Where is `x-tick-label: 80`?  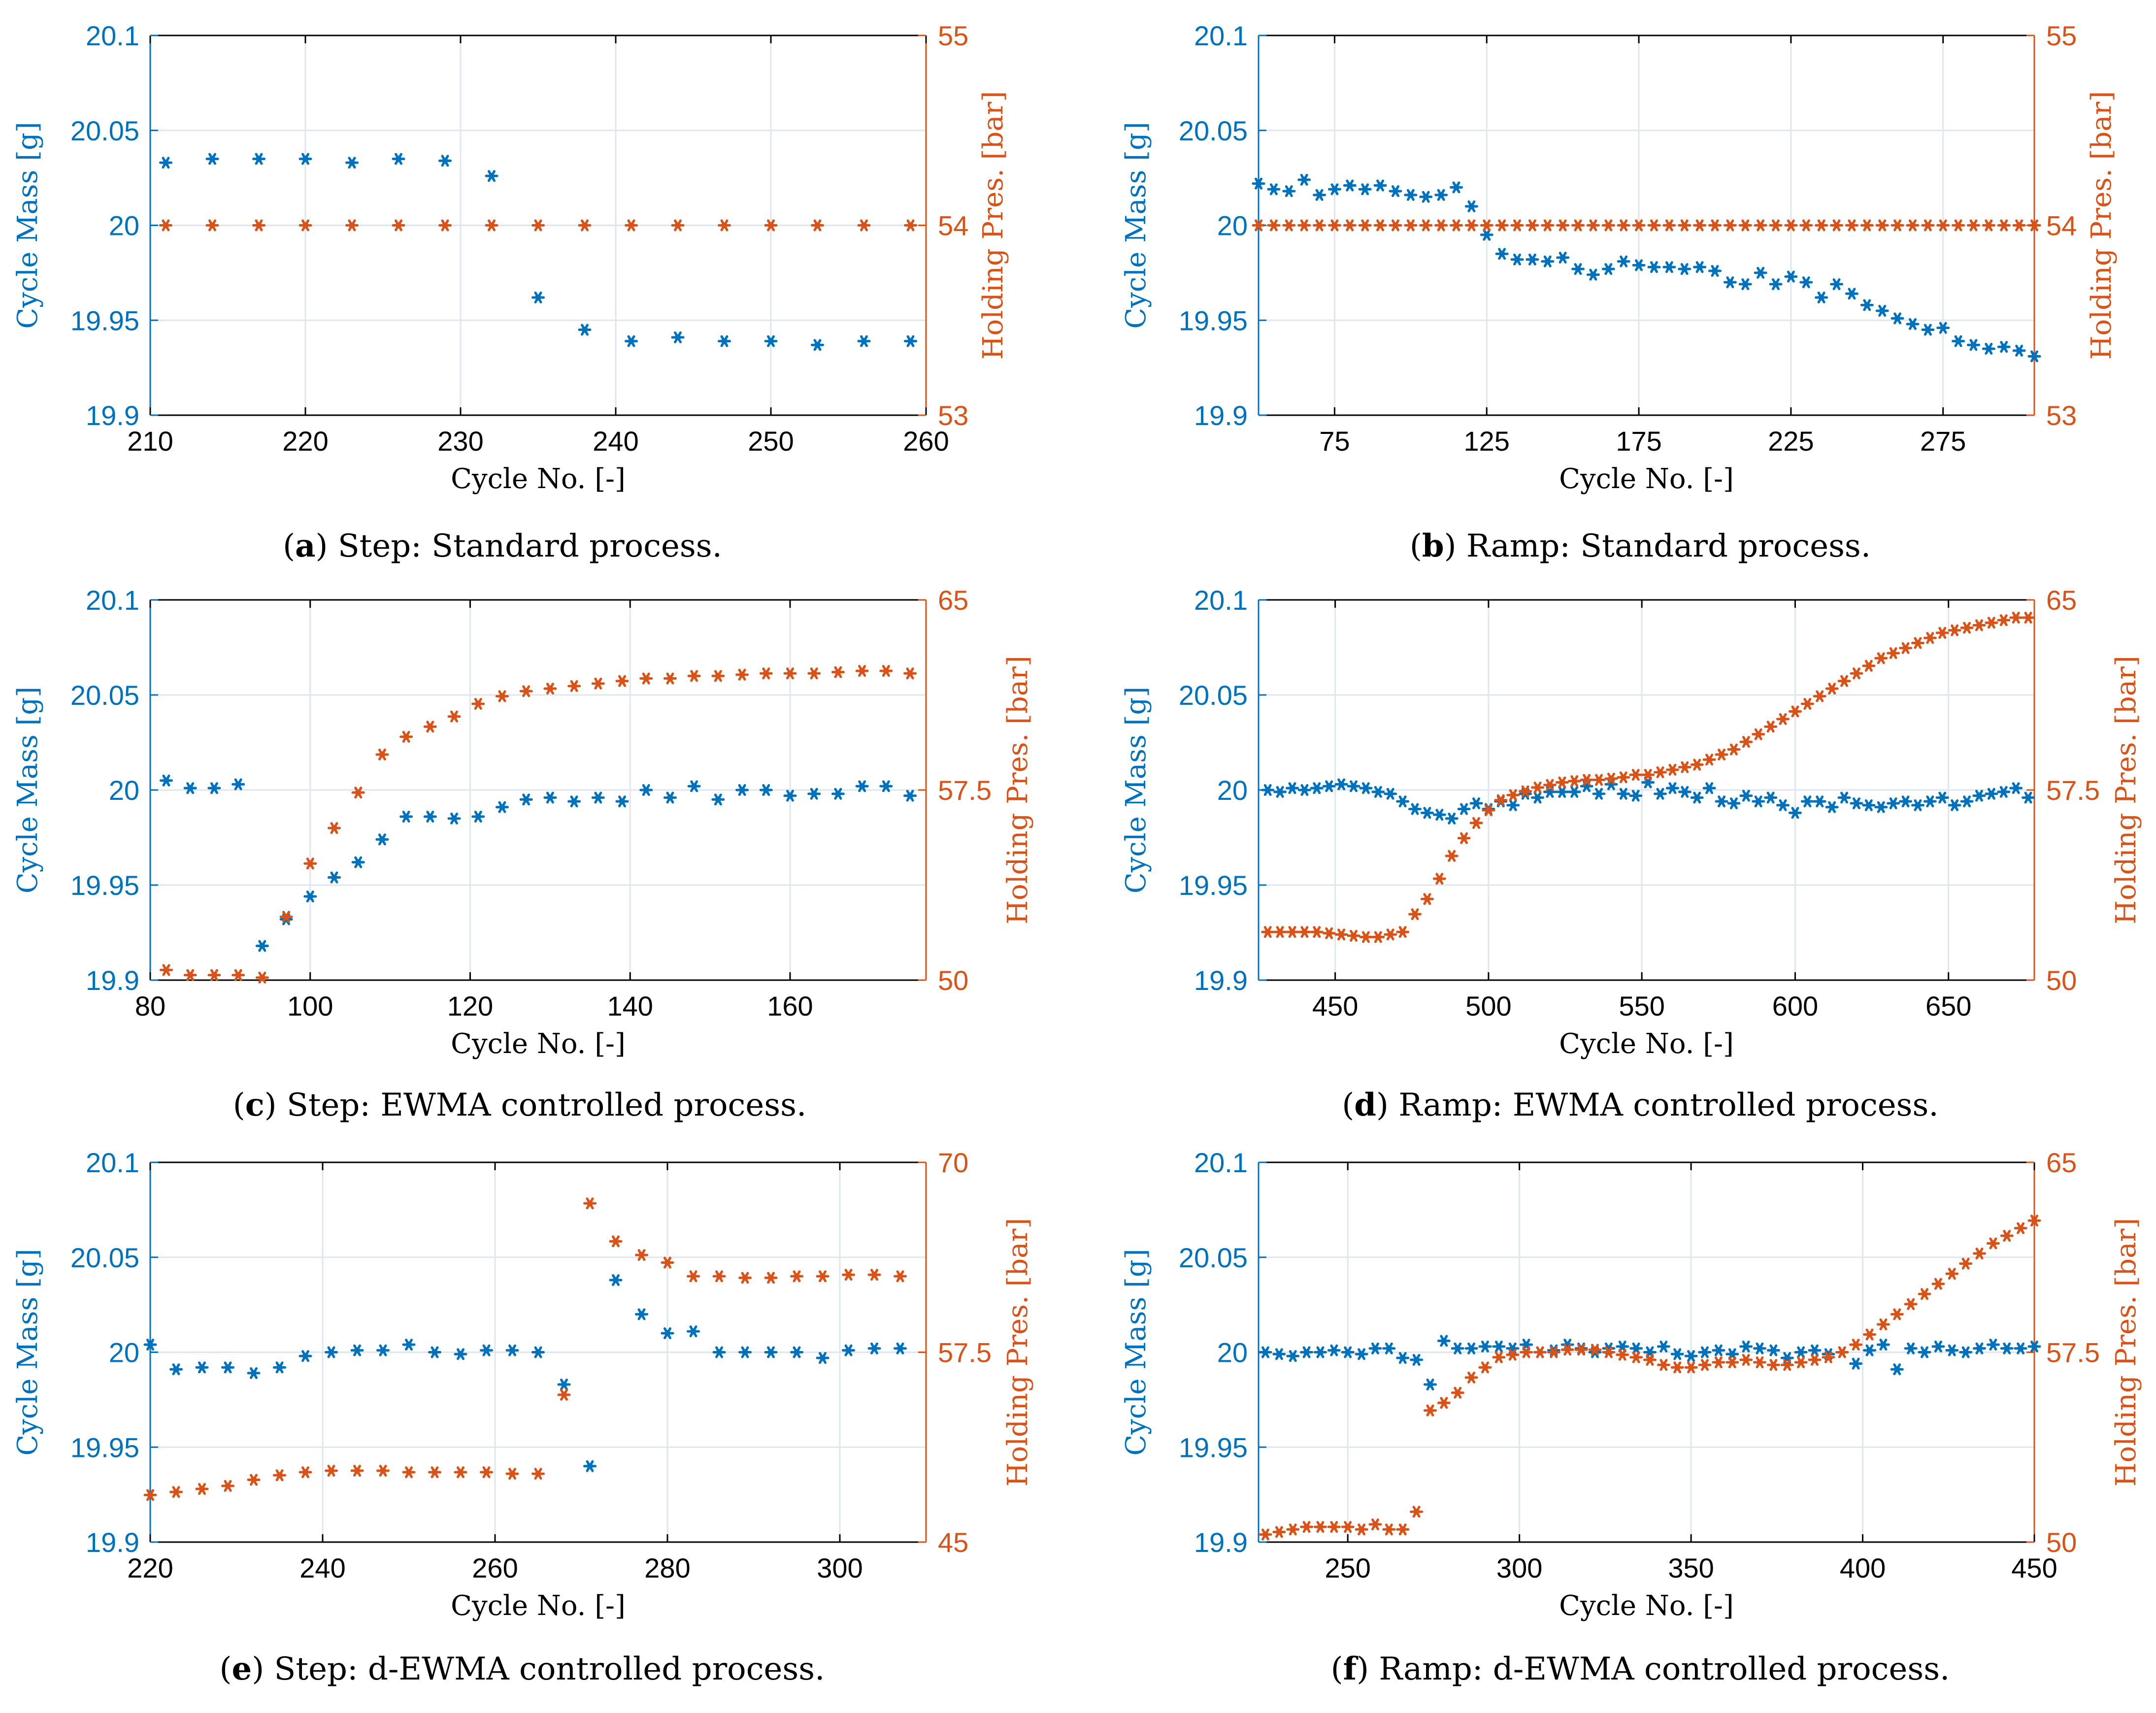
x-tick-label: 80 is located at coordinates (150, 1006).